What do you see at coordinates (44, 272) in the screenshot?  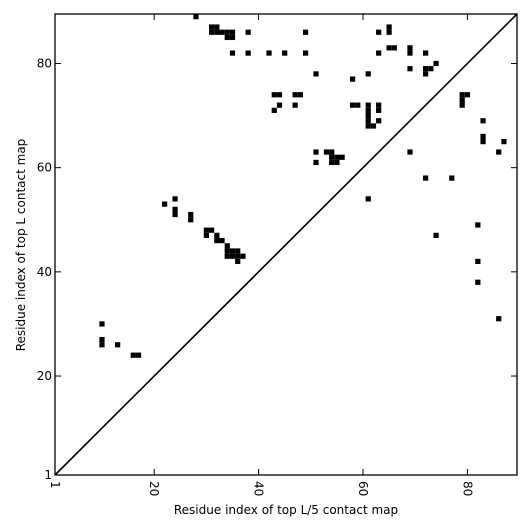 I see `y-tick-label: 40` at bounding box center [44, 272].